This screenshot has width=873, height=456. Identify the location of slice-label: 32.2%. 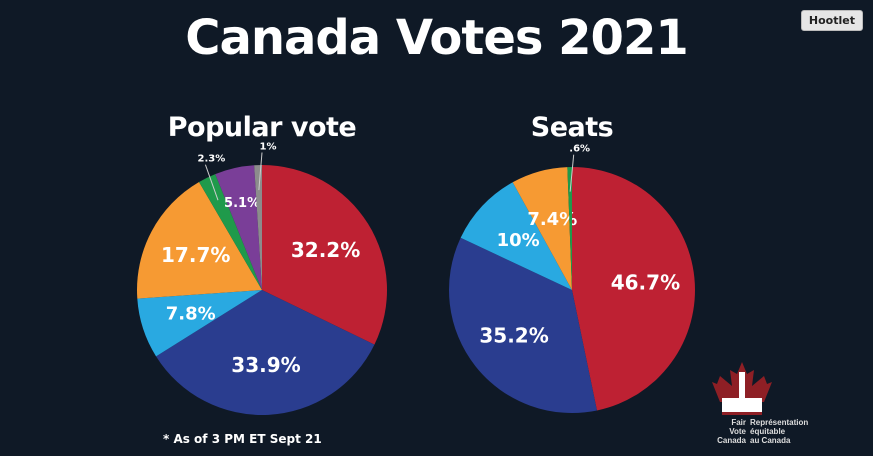
(325, 250).